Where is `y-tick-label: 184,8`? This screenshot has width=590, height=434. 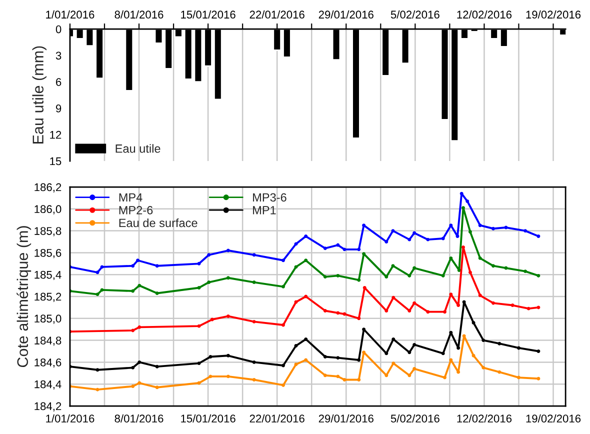 y-tick-label: 184,8 is located at coordinates (48, 341).